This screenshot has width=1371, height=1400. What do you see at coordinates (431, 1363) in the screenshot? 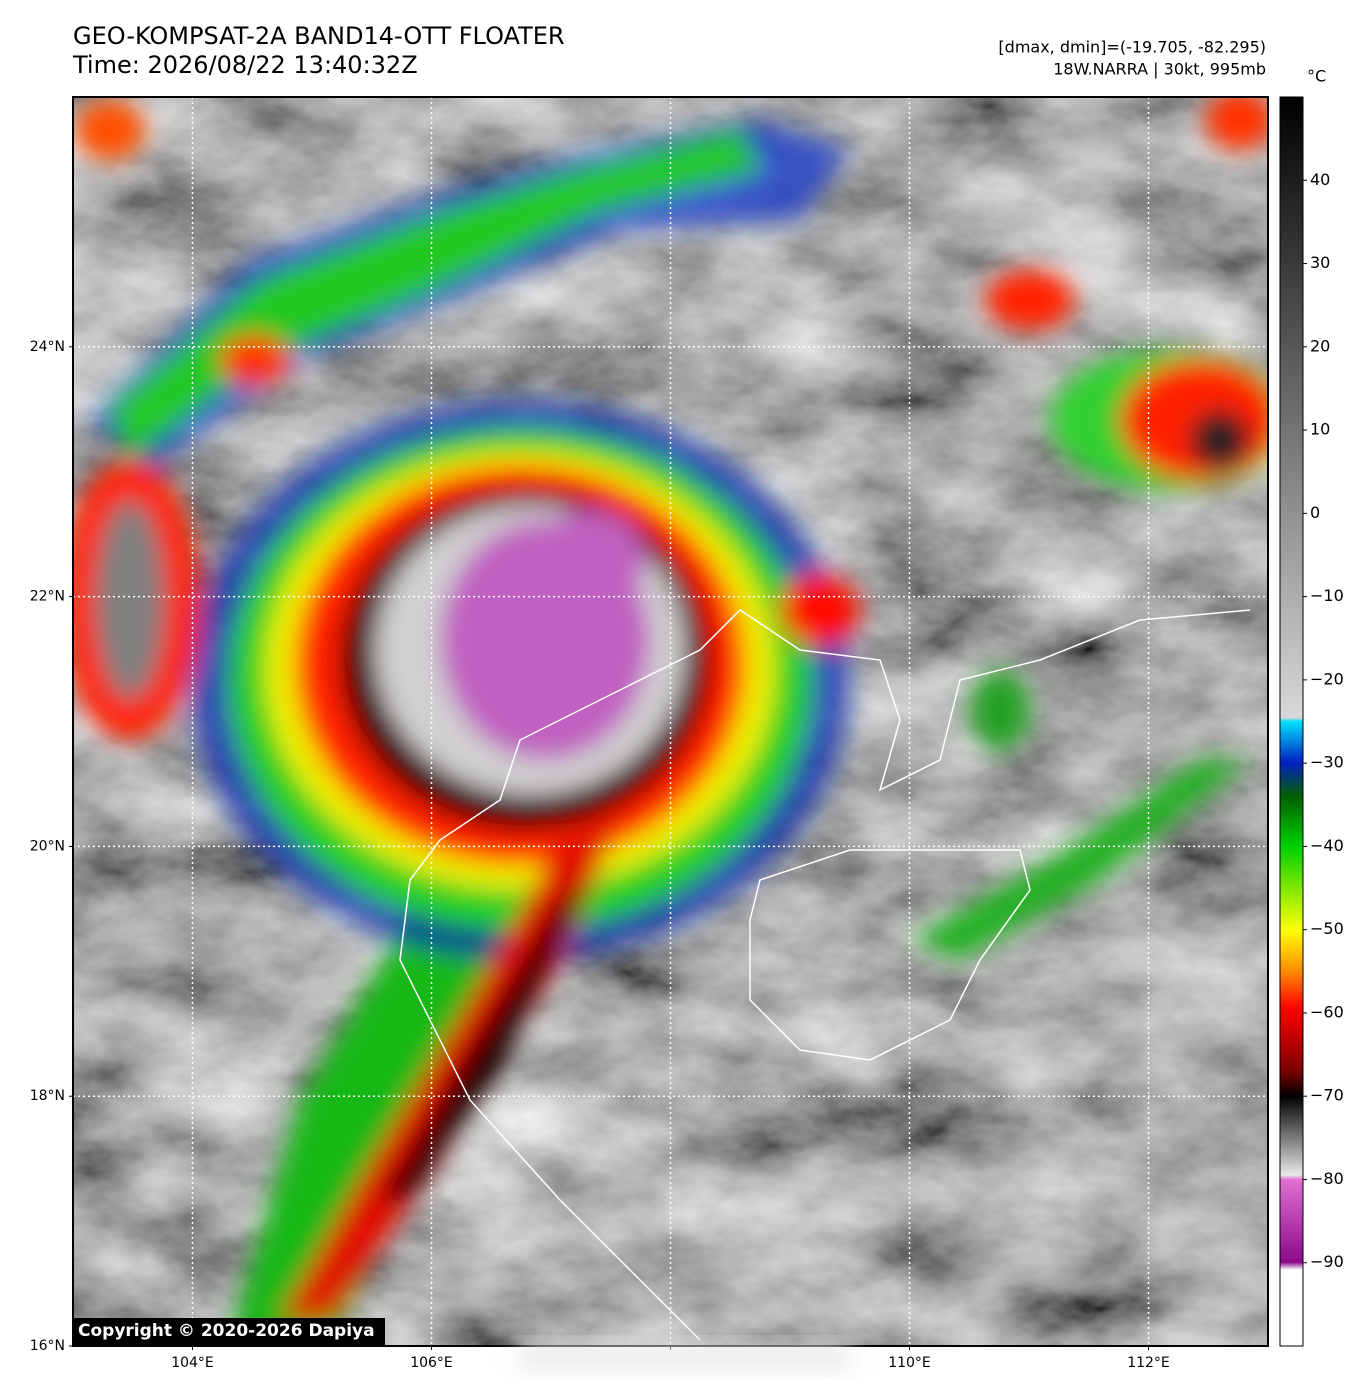
I see `lon-tick-label: 106°E` at bounding box center [431, 1363].